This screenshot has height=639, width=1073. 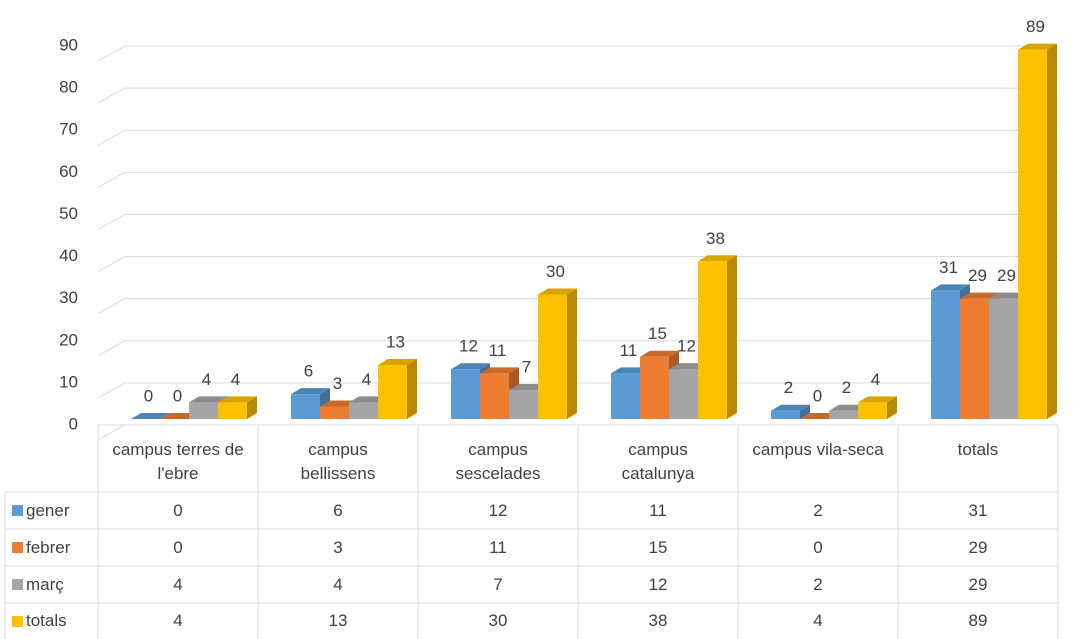 I want to click on table-cell: 3, so click(x=338, y=547).